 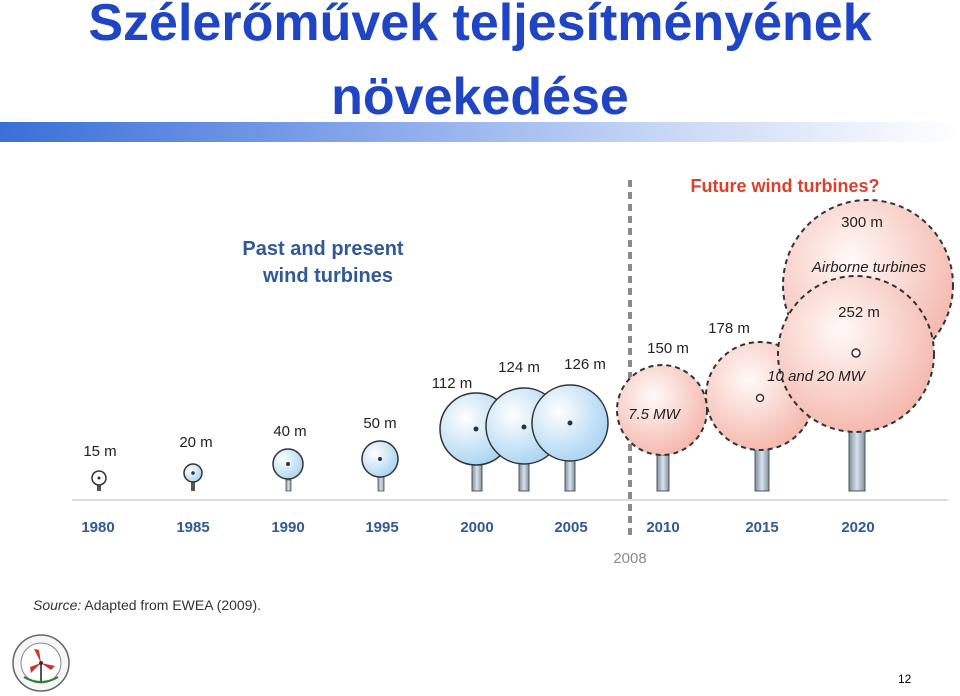 What do you see at coordinates (662, 428) in the screenshot?
I see `turbine-2010` at bounding box center [662, 428].